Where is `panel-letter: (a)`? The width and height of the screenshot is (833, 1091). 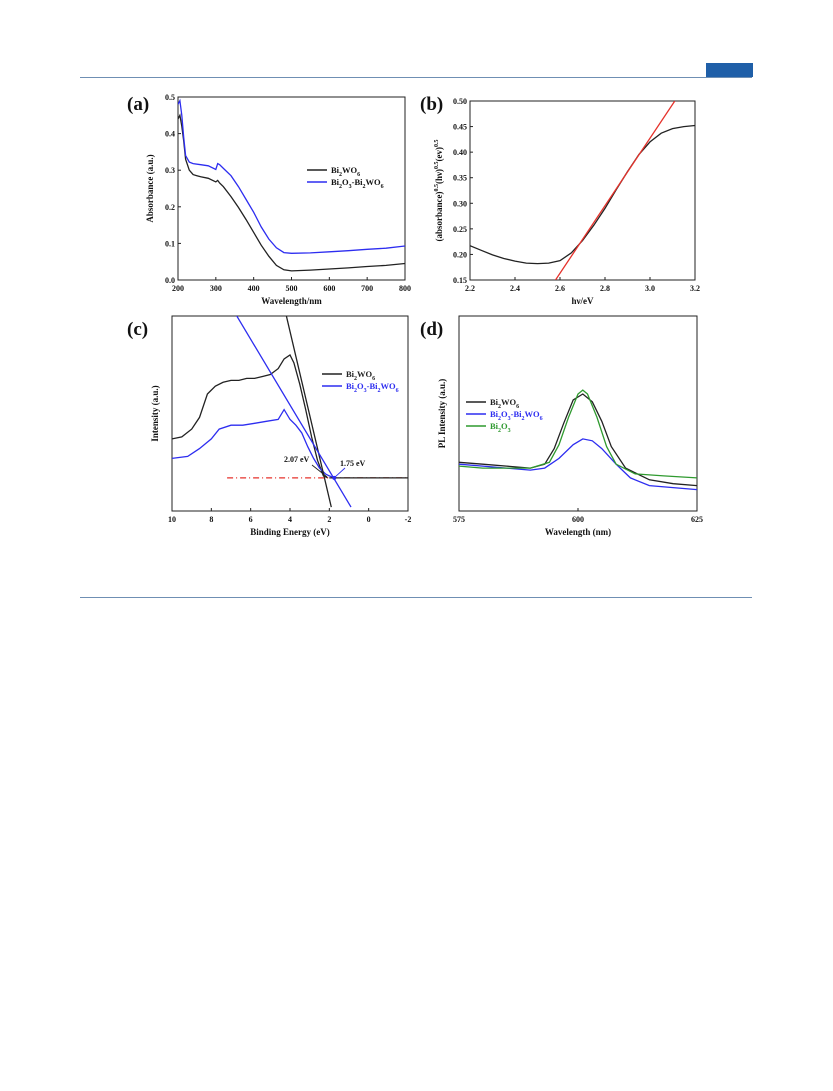 panel-letter: (a) is located at coordinates (138, 104).